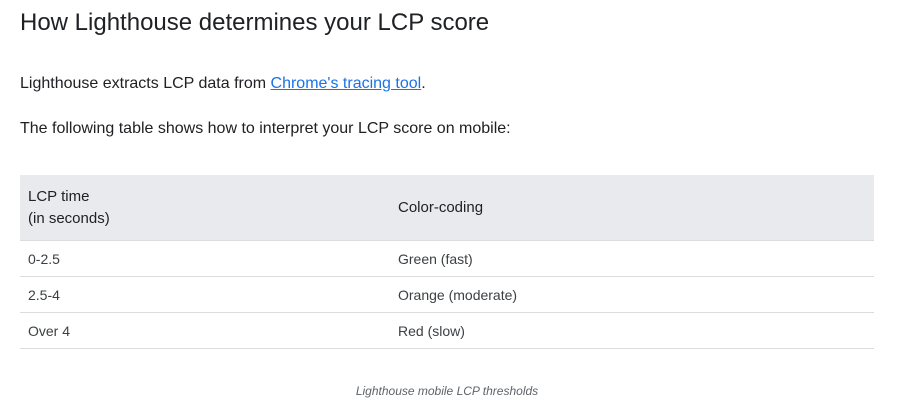 The height and width of the screenshot is (420, 906). I want to click on header-lcp-time-line2: (in seconds), so click(69, 218).